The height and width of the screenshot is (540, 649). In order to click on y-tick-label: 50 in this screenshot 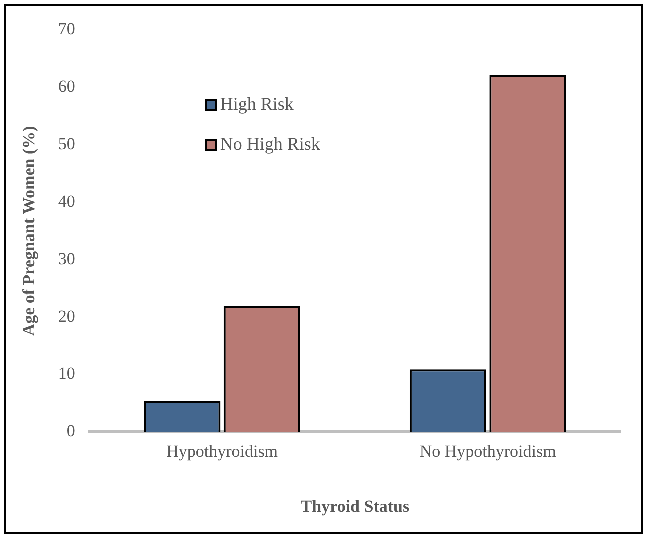, I will do `click(67, 144)`.